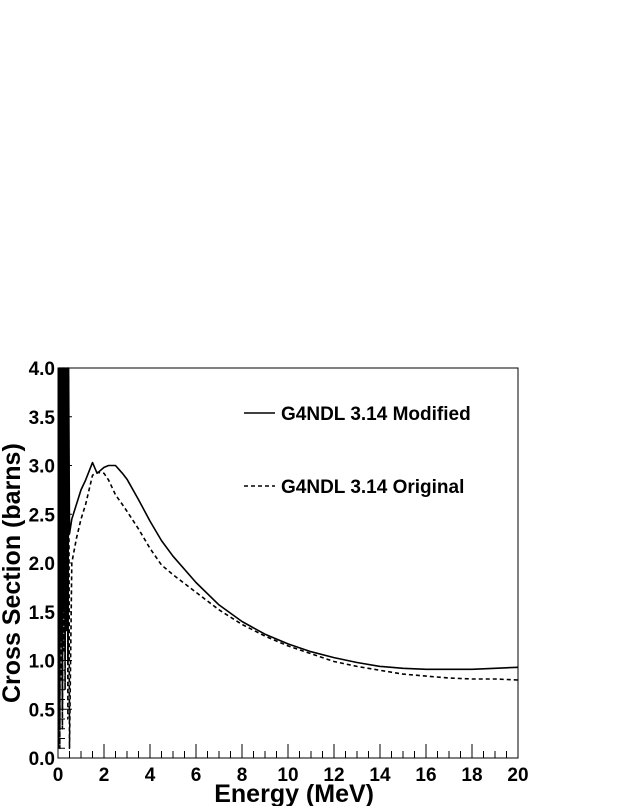 Image resolution: width=623 pixels, height=806 pixels. What do you see at coordinates (13, 573) in the screenshot?
I see `y-axis-title: Cross Section (barns)` at bounding box center [13, 573].